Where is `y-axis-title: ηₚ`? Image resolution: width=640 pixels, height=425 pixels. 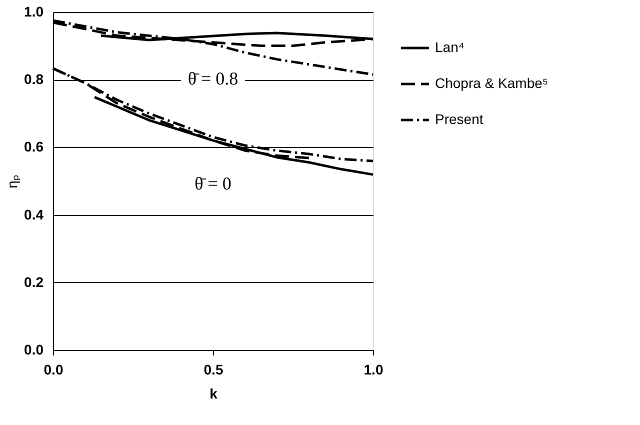
y-axis-title: ηₚ is located at coordinates (13, 181).